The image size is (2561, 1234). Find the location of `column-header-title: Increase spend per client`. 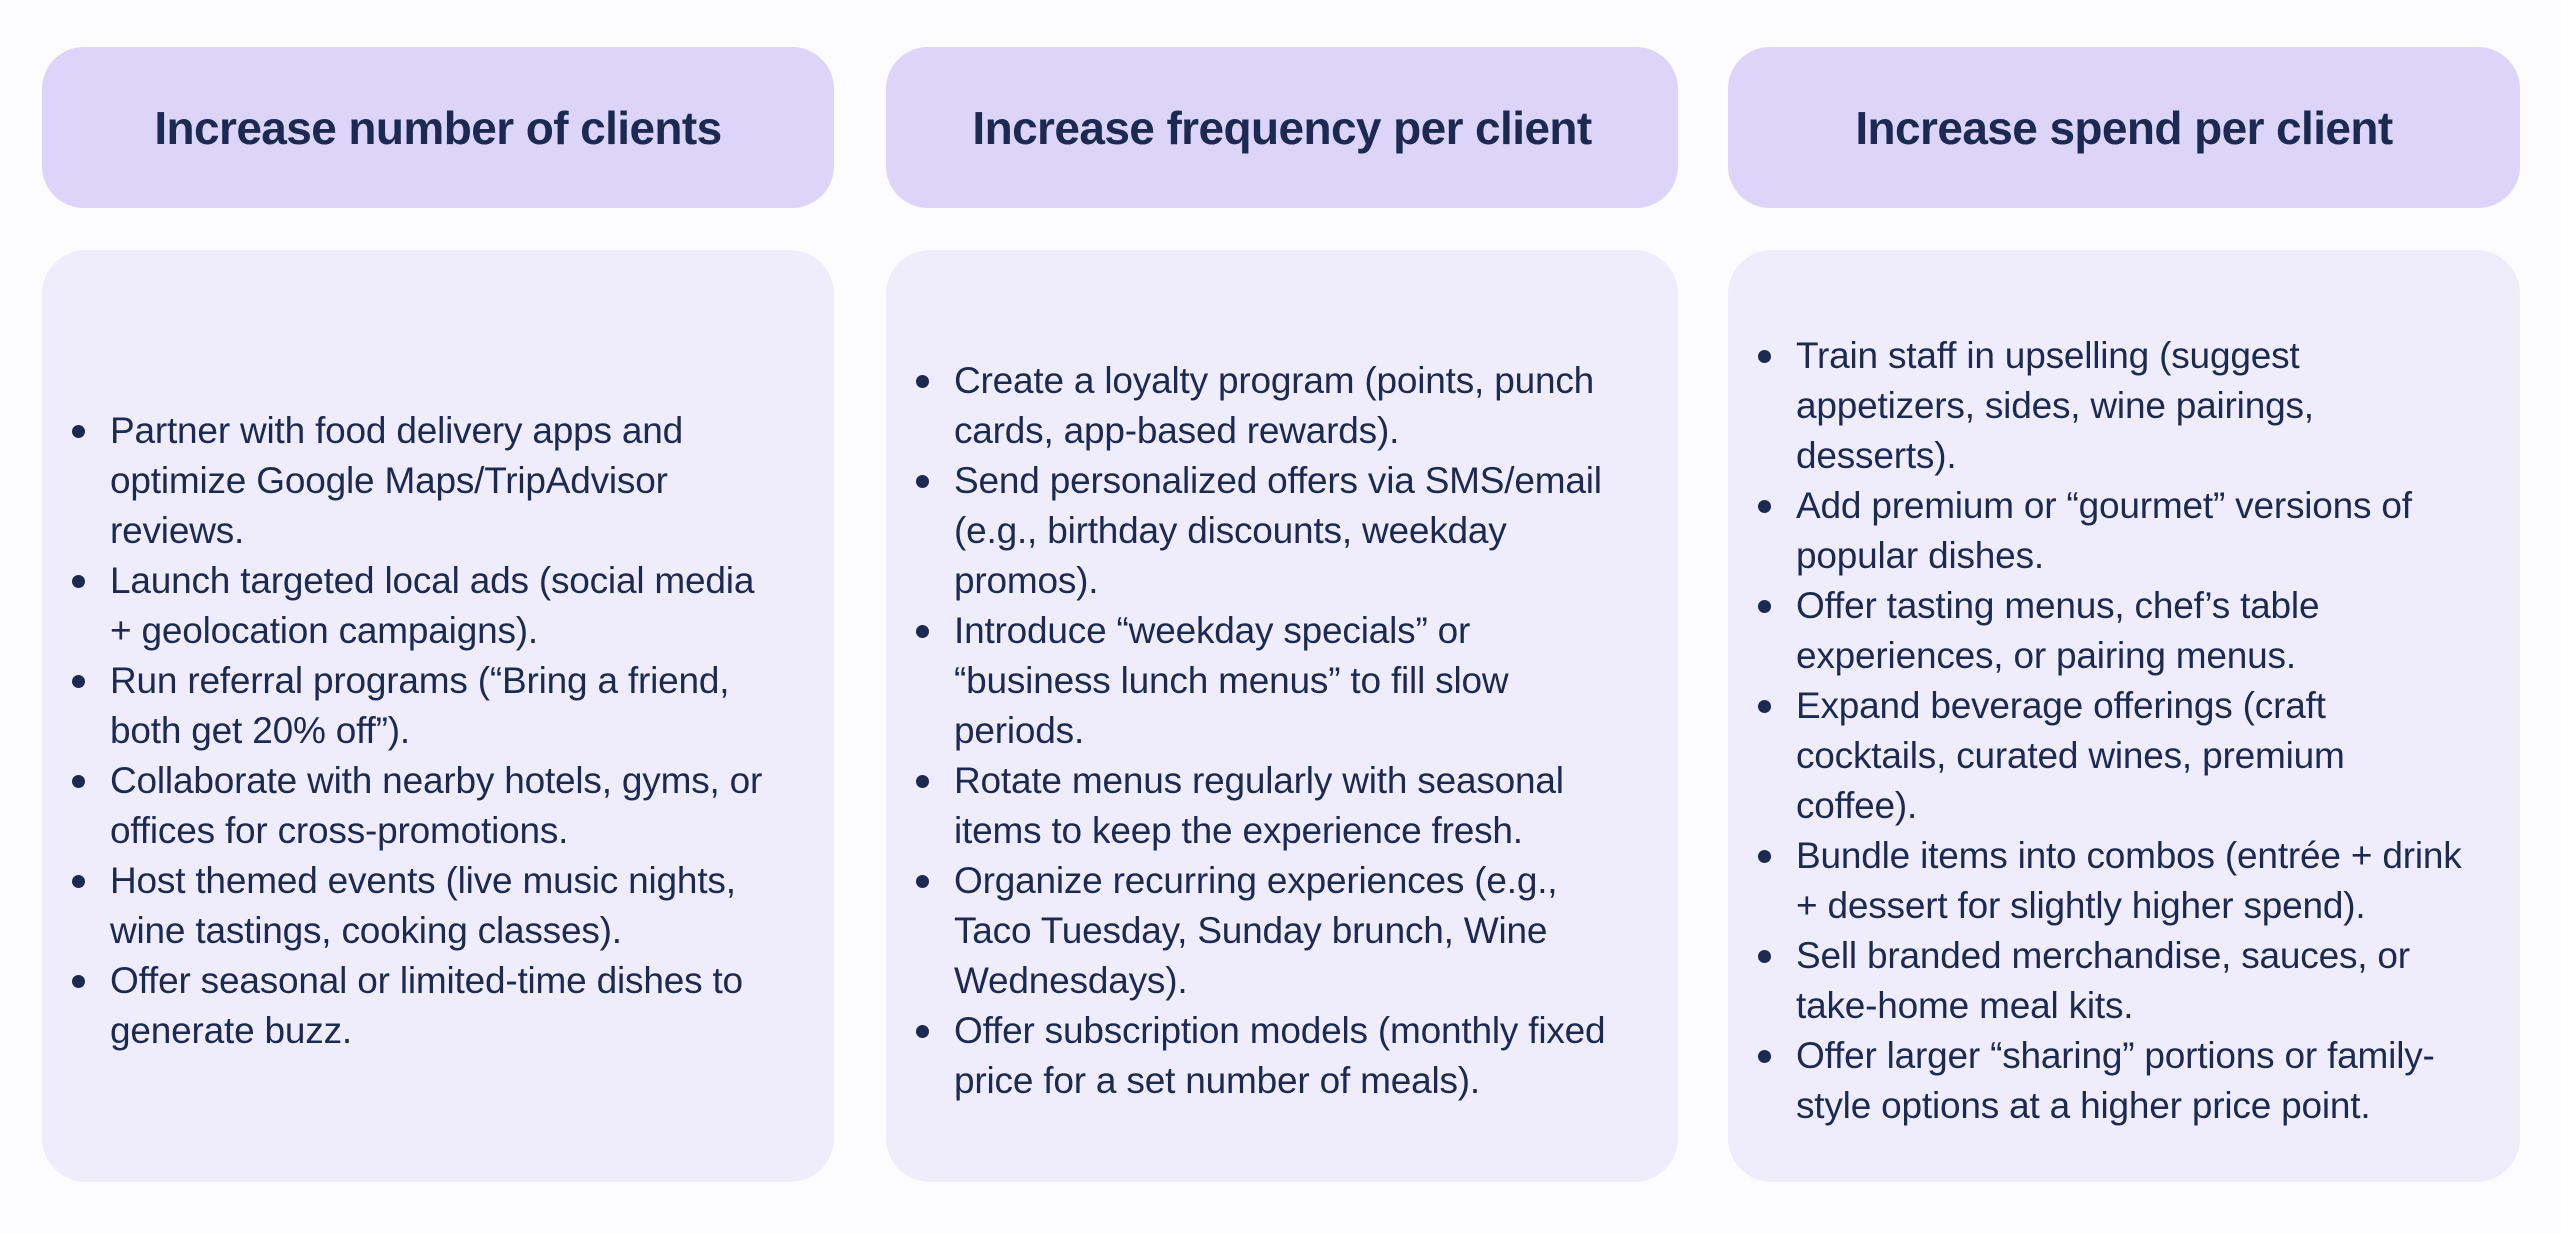

column-header-title: Increase spend per client is located at coordinates (2124, 127).